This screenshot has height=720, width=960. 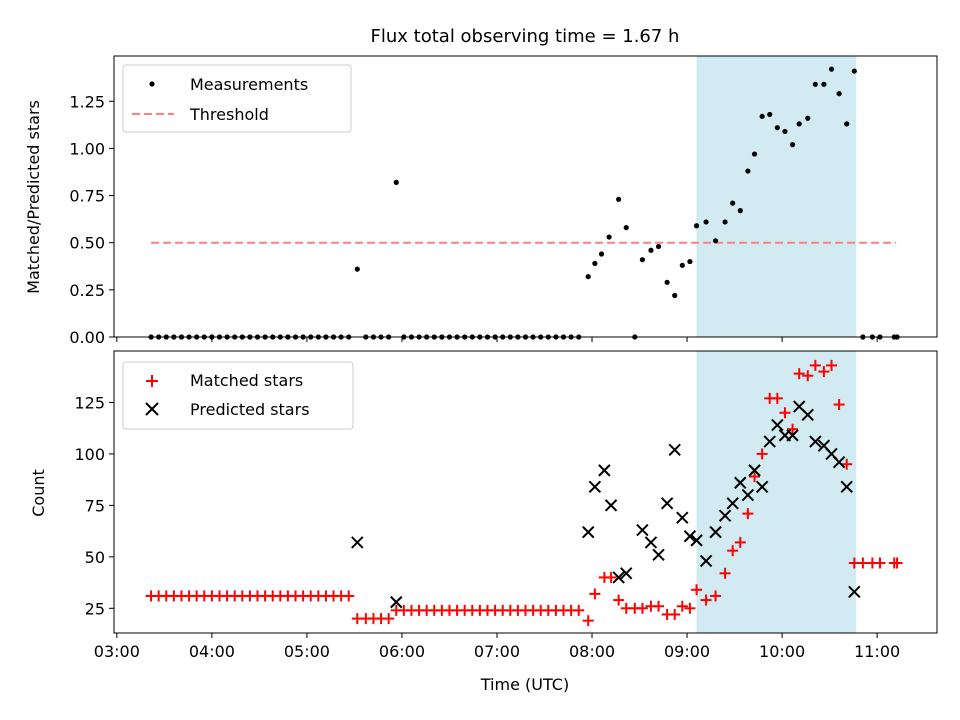 I want to click on bottom-y-tick-label: 75, so click(x=95, y=505).